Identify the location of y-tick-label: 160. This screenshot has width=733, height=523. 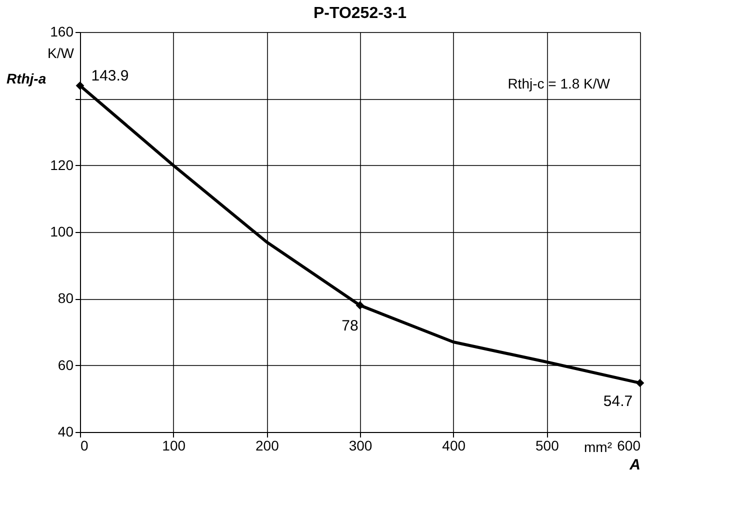
(62, 32).